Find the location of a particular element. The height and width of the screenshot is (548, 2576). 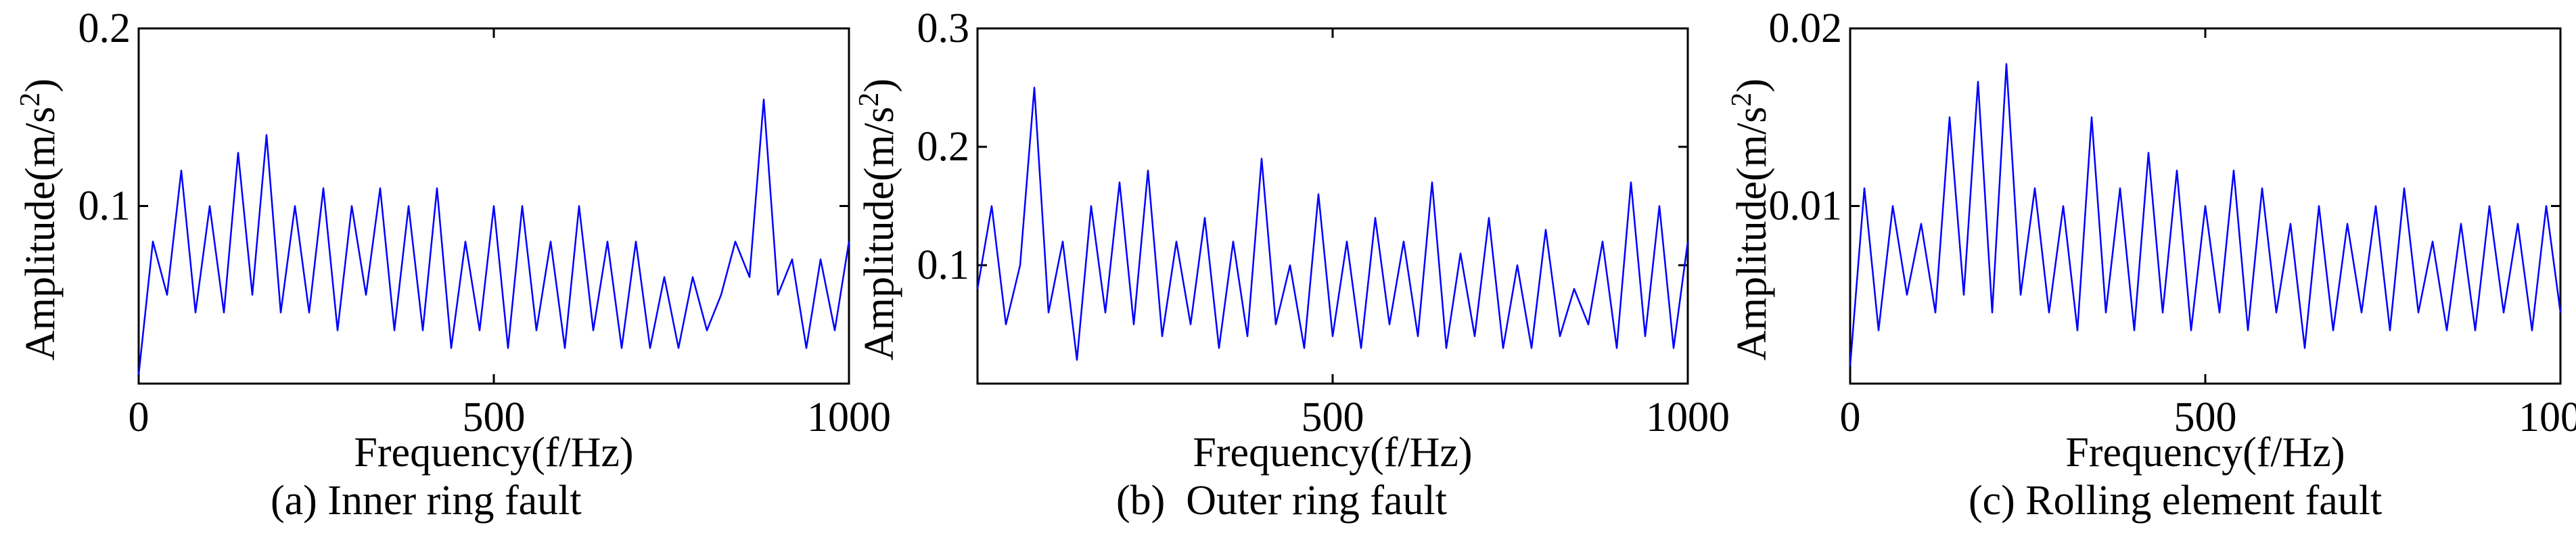

y-tick-label: 0.01 is located at coordinates (1806, 206).